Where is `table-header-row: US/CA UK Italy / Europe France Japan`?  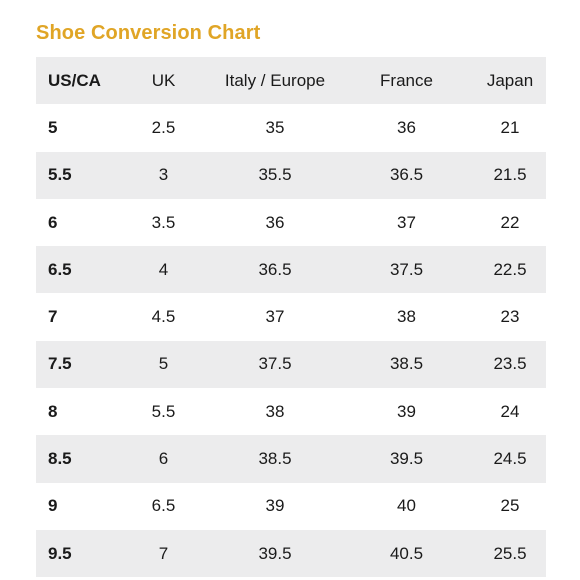 table-header-row: US/CA UK Italy / Europe France Japan is located at coordinates (291, 81).